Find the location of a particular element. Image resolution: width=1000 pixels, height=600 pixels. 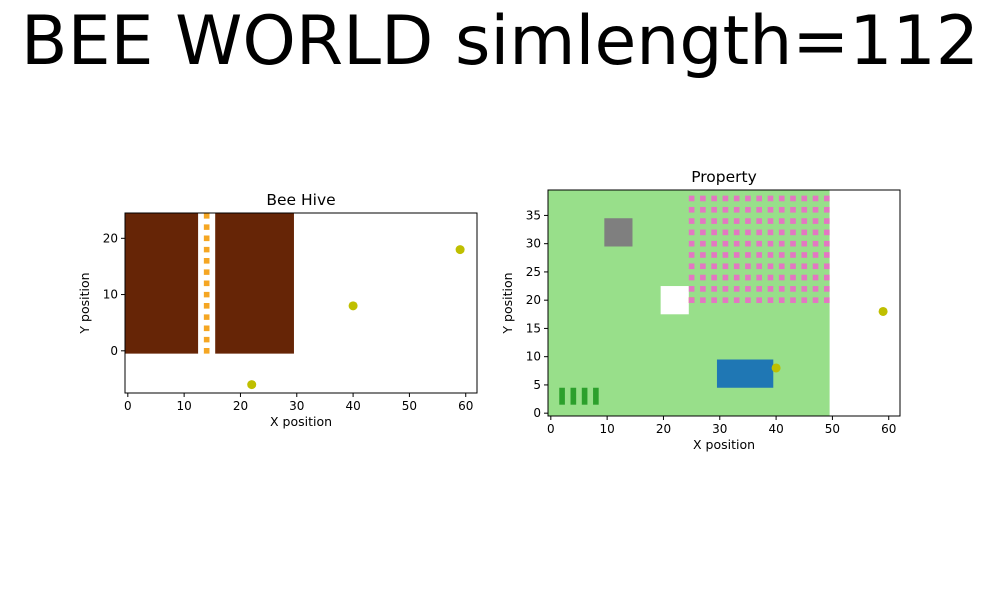

x-tick-label: 50 is located at coordinates (409, 406).